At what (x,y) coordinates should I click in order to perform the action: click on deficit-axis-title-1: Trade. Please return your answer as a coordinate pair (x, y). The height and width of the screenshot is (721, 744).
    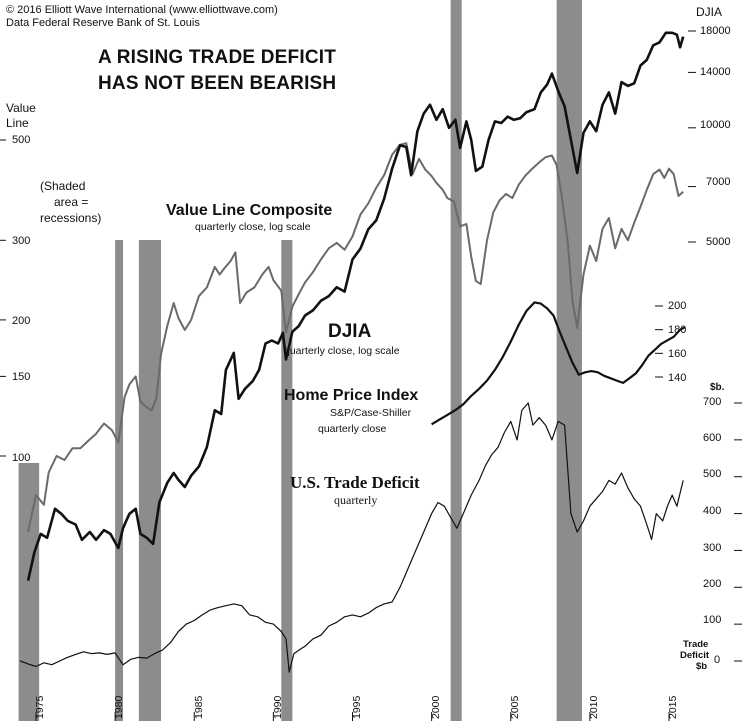
    Looking at the image, I should click on (696, 644).